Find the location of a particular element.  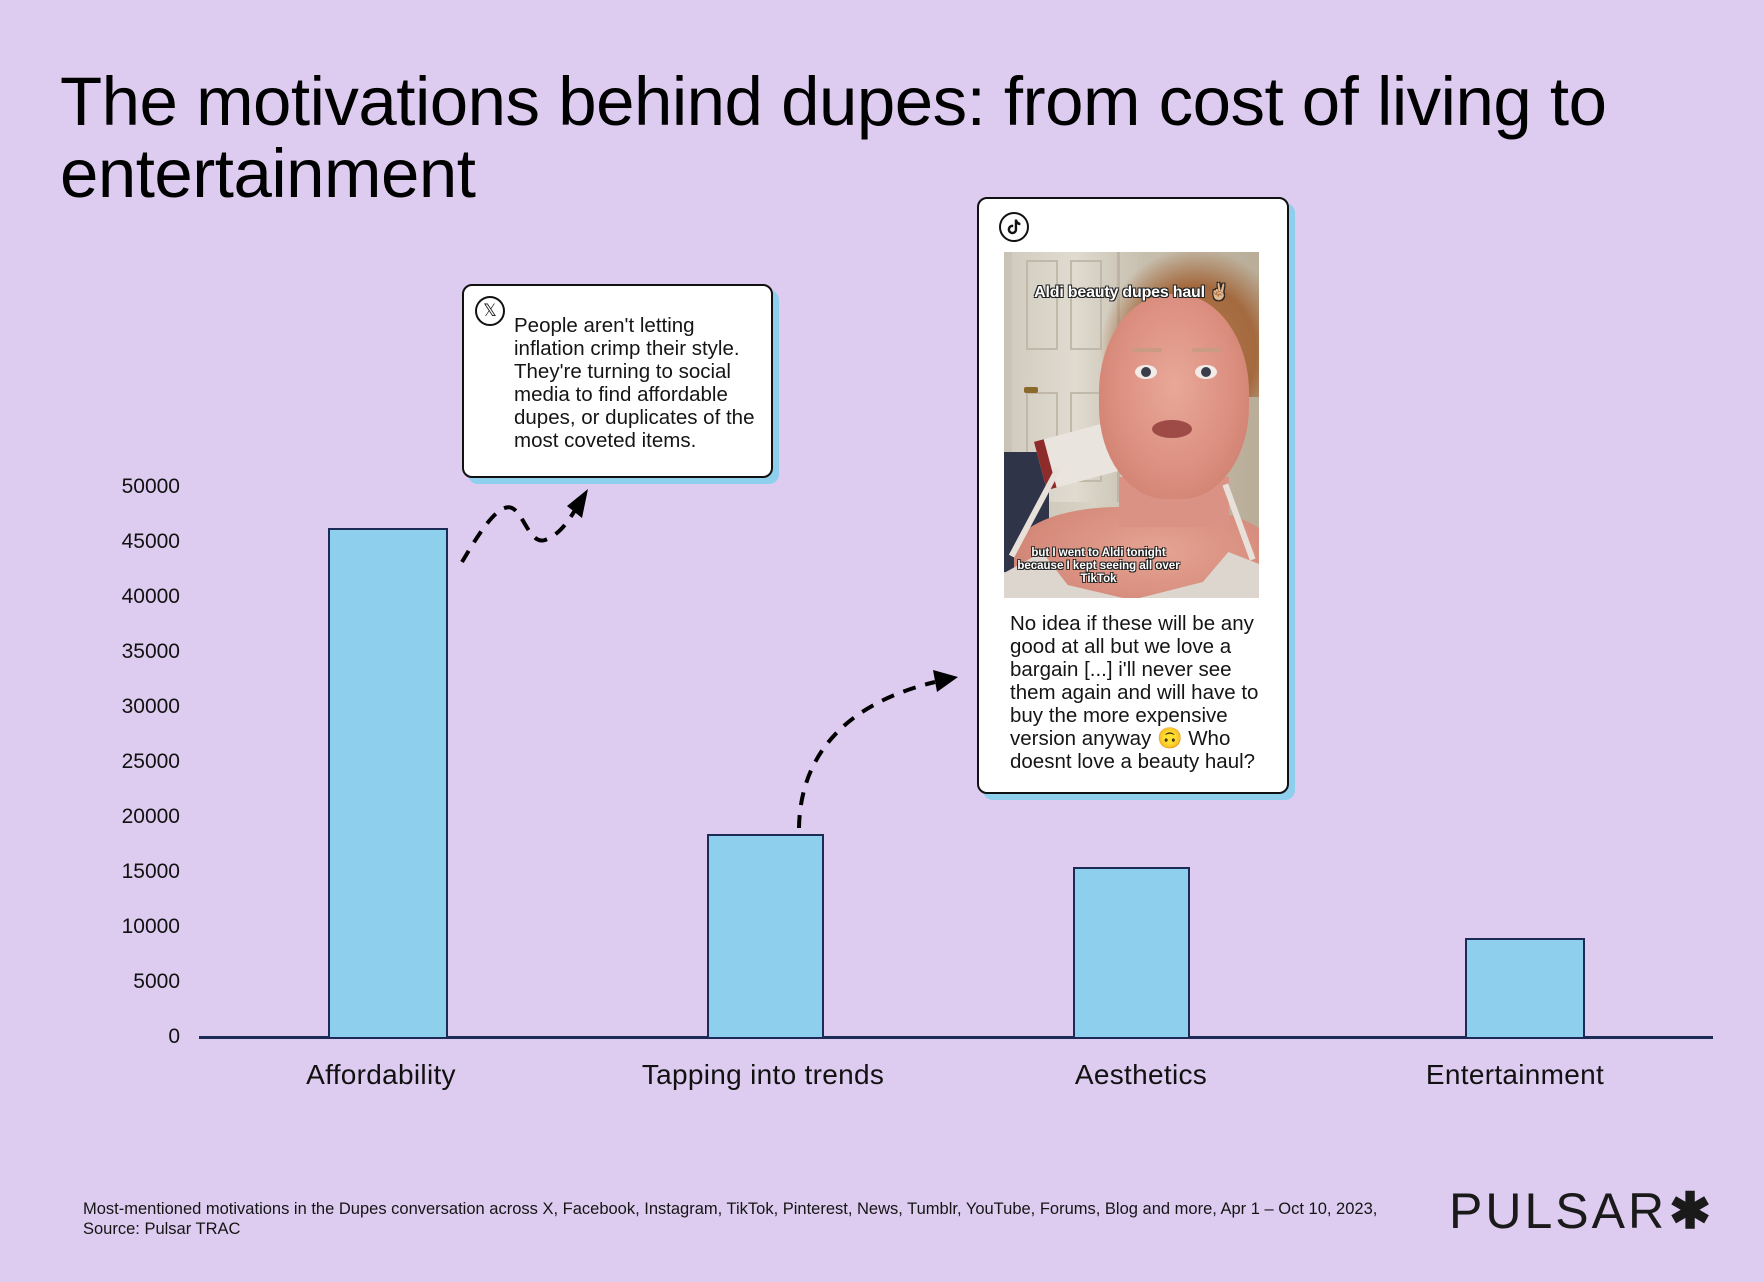

asterisk-icon: ✱ is located at coordinates (1691, 1211).